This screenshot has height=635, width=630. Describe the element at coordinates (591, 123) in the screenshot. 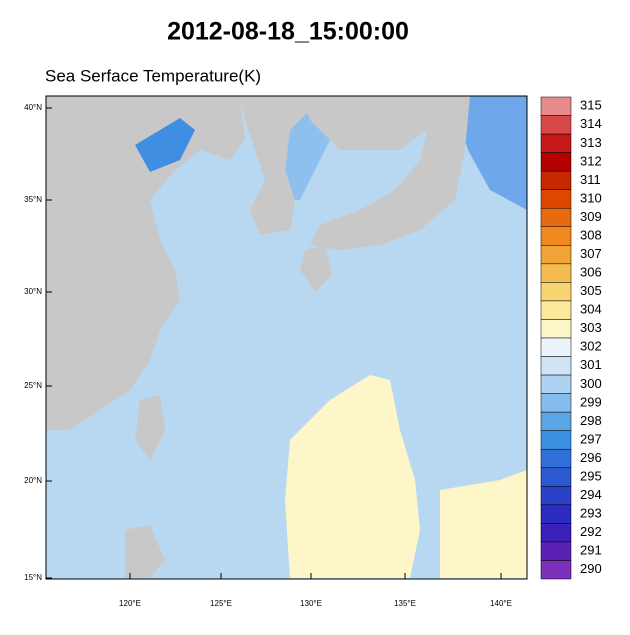

I see `colorbar-label: 314` at that location.